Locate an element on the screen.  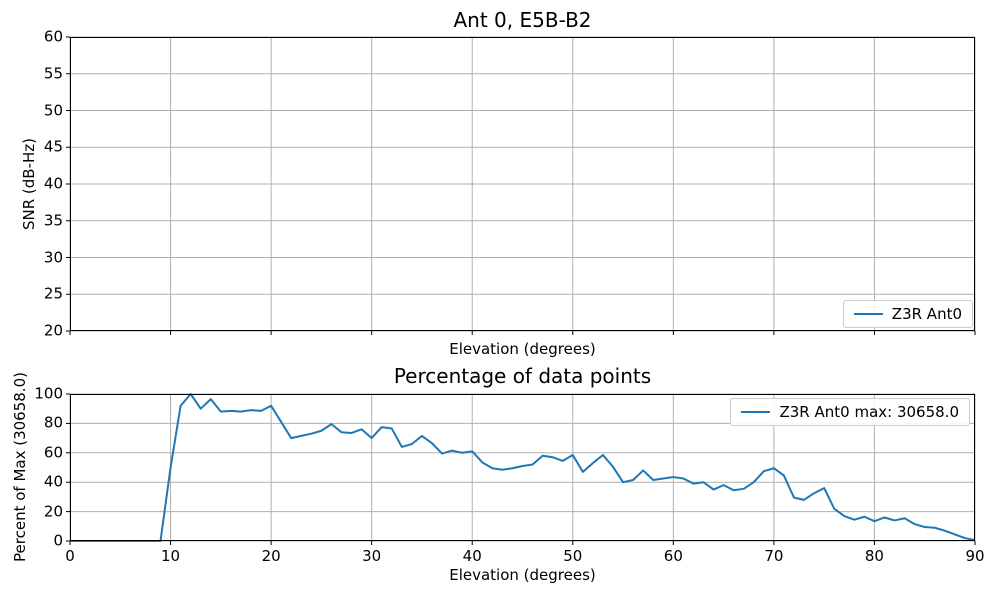
x-tick-label: 0 is located at coordinates (70, 556).